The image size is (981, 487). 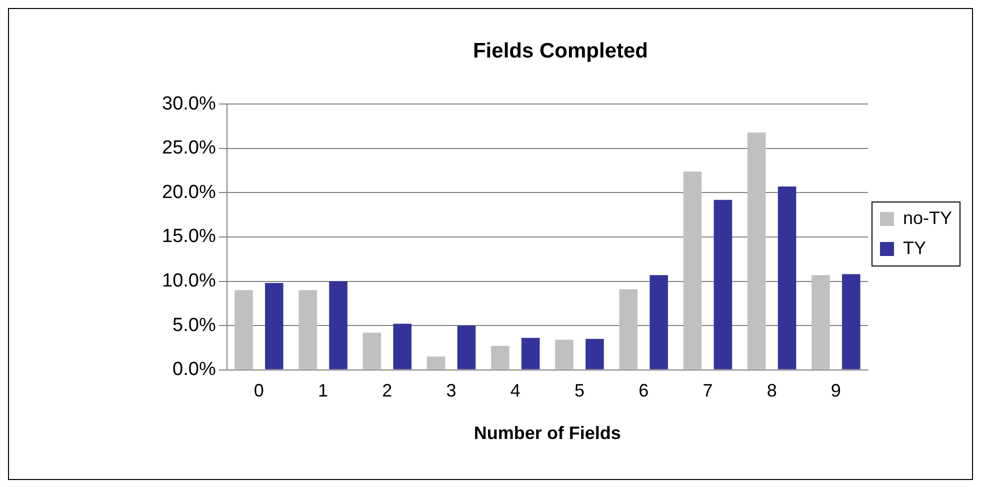 I want to click on legend-label: TY, so click(x=914, y=248).